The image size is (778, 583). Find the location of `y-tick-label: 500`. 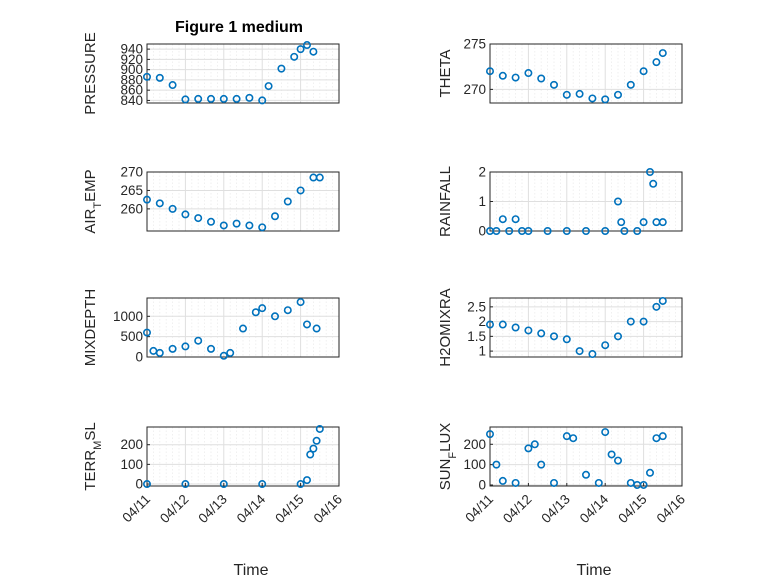

y-tick-label: 500 is located at coordinates (131, 336).